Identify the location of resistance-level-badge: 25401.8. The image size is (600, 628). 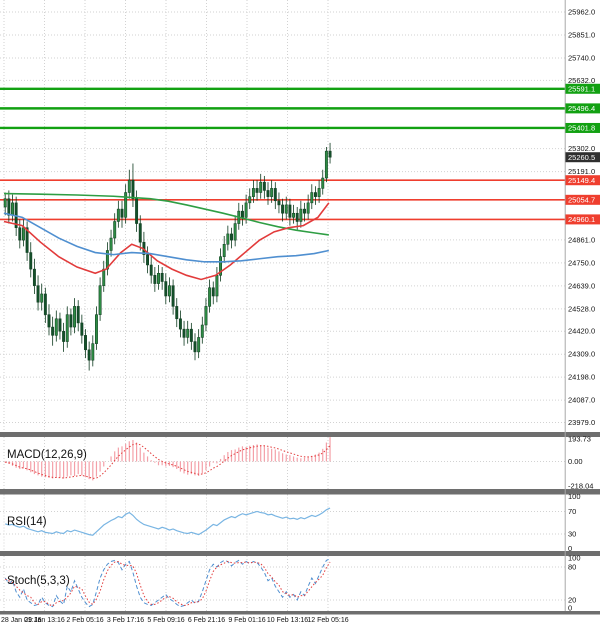
(582, 127).